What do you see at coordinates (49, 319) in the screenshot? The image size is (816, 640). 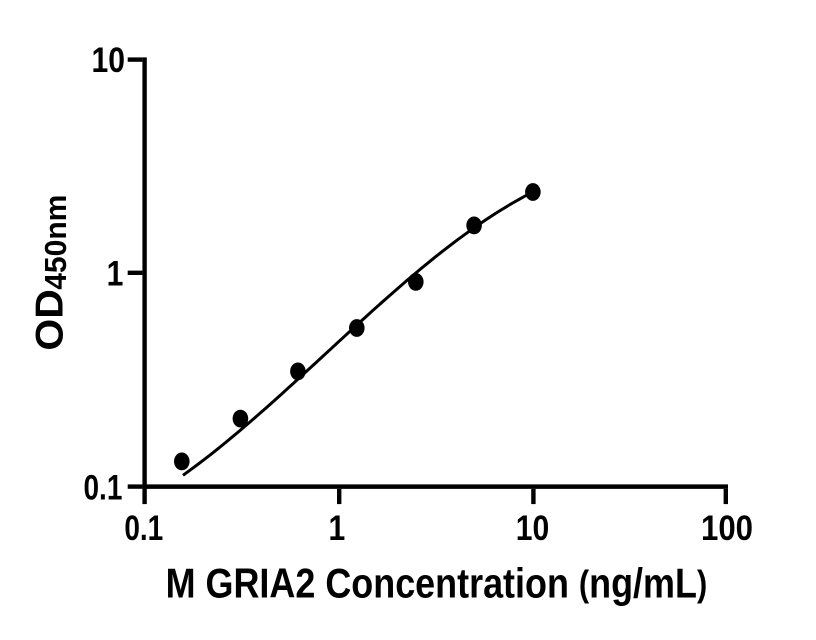 I see `svg-text: OD` at bounding box center [49, 319].